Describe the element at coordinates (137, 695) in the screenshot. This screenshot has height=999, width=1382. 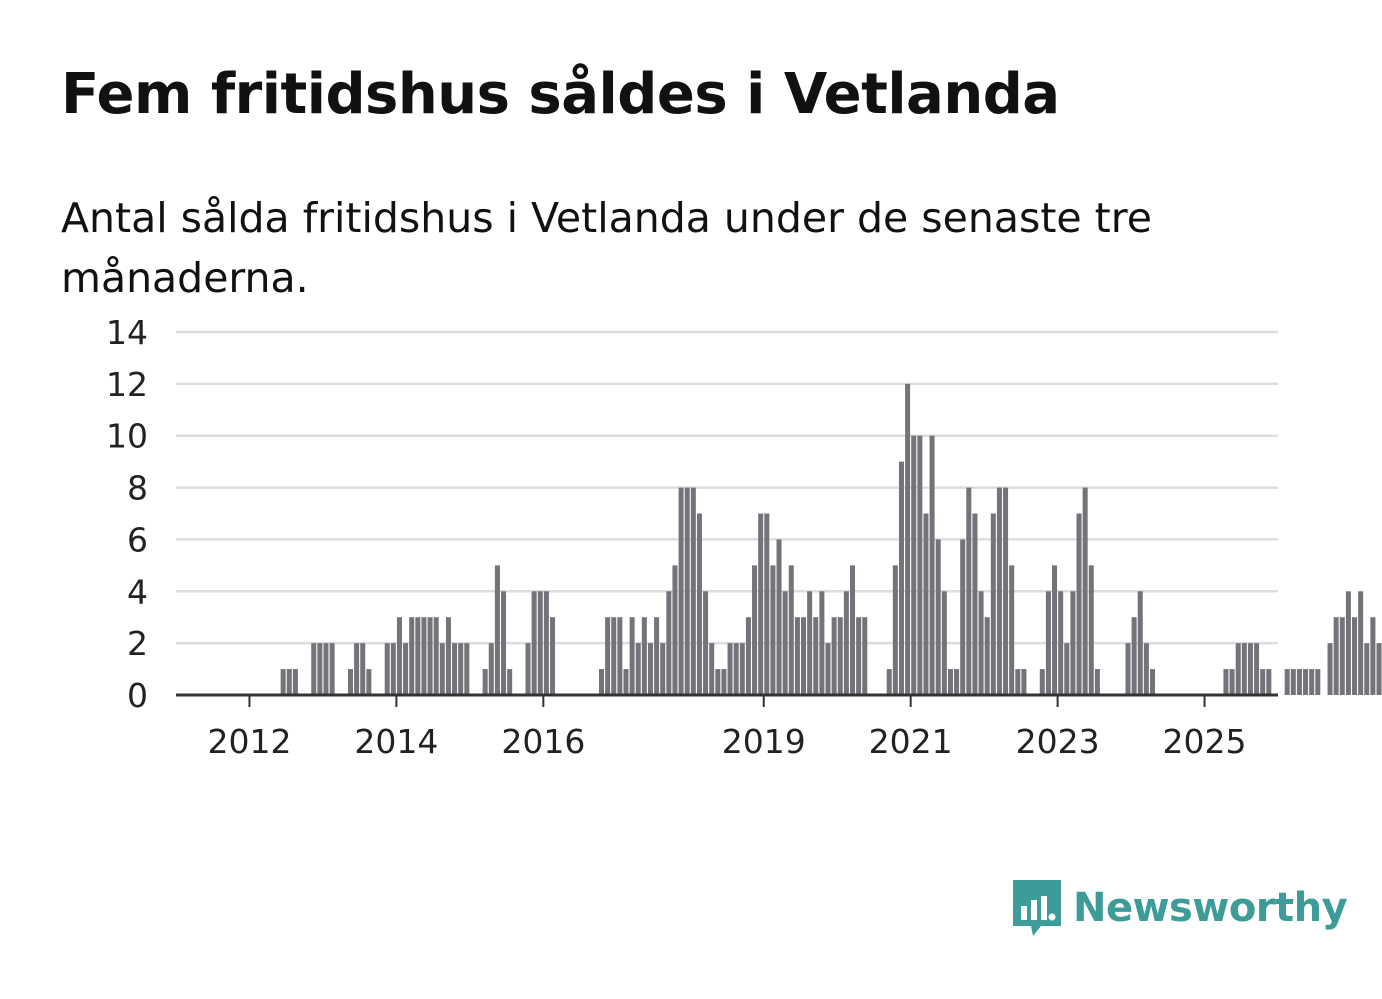
I see `y-tick-label: 0` at that location.